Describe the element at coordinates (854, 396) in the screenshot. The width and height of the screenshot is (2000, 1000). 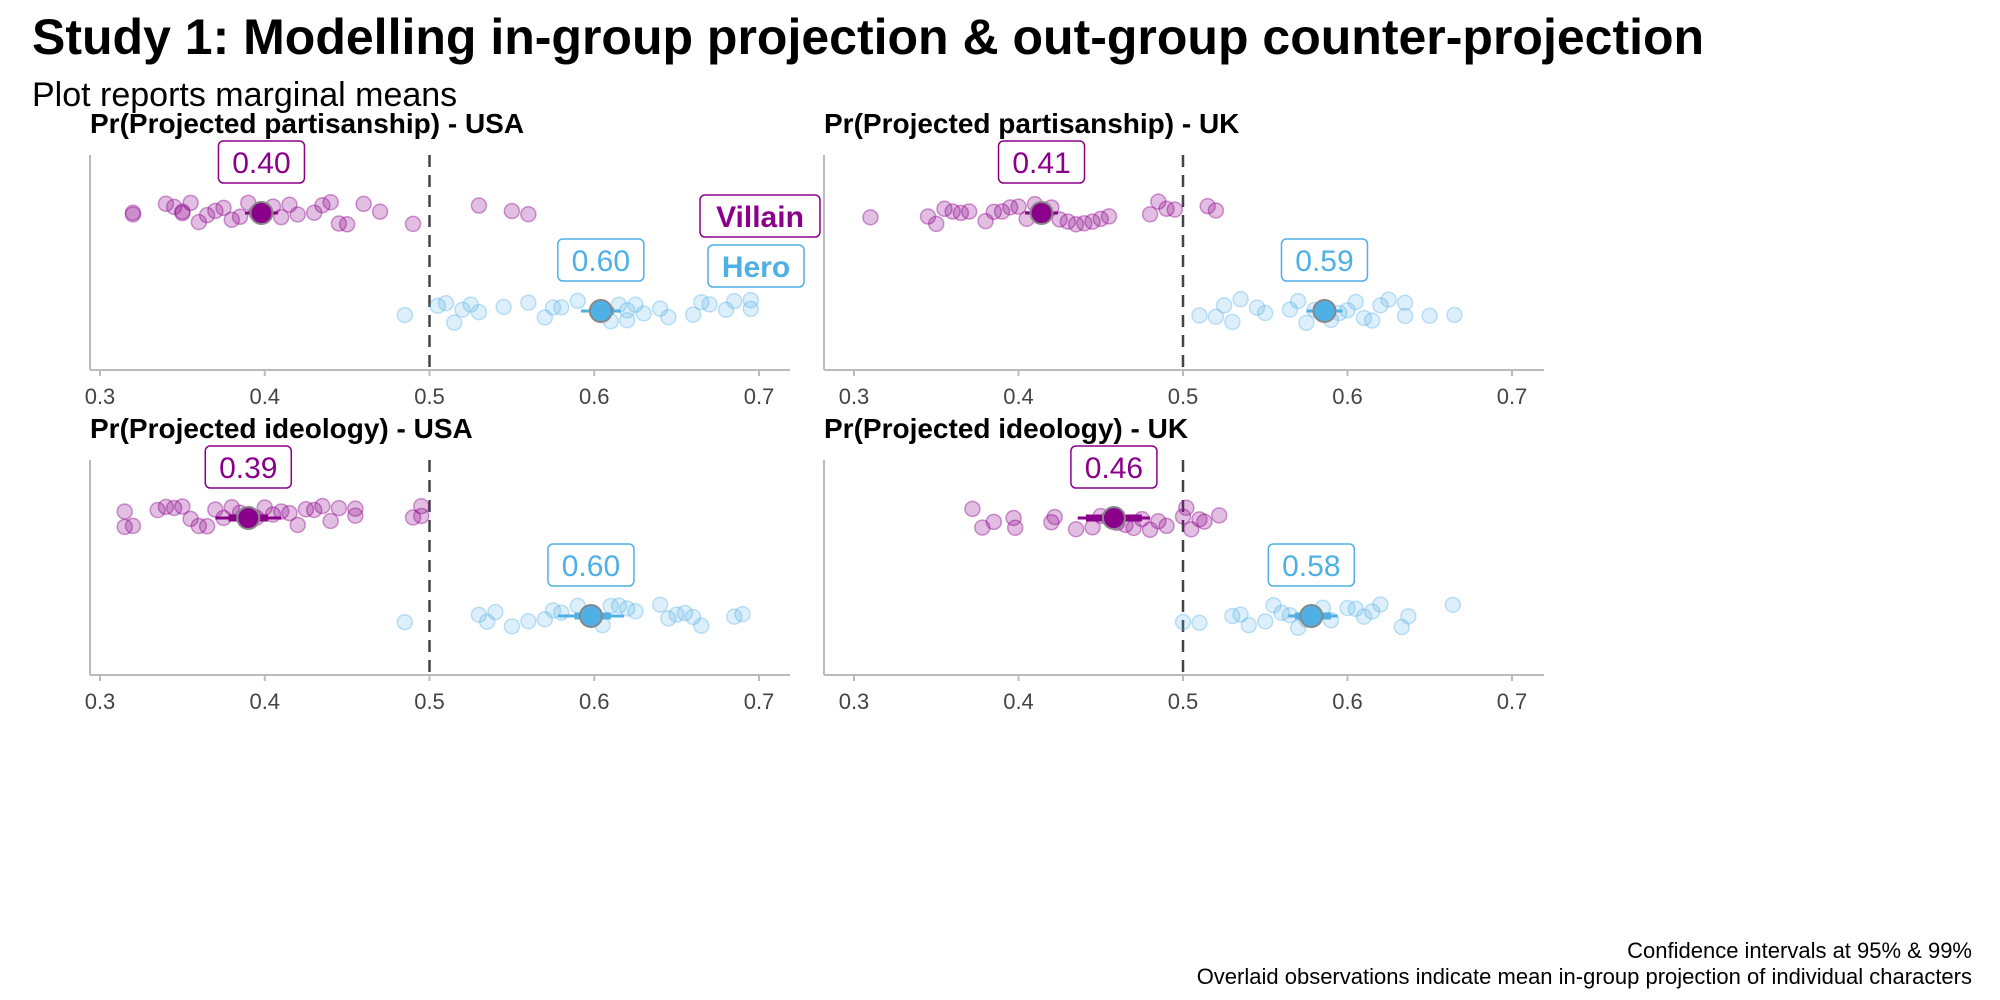
I see `x-tick-label: 0.3` at that location.